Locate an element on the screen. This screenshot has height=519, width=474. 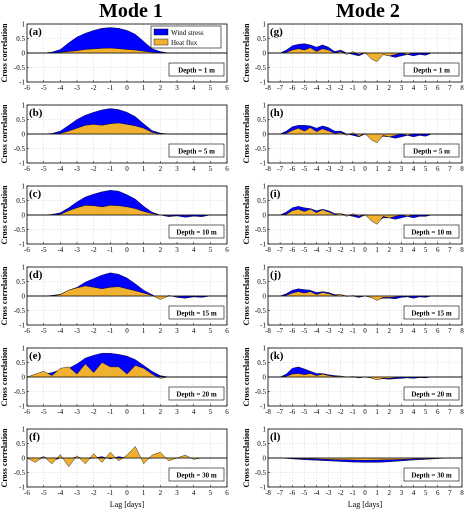
panel-label: (b) is located at coordinates (36, 113).